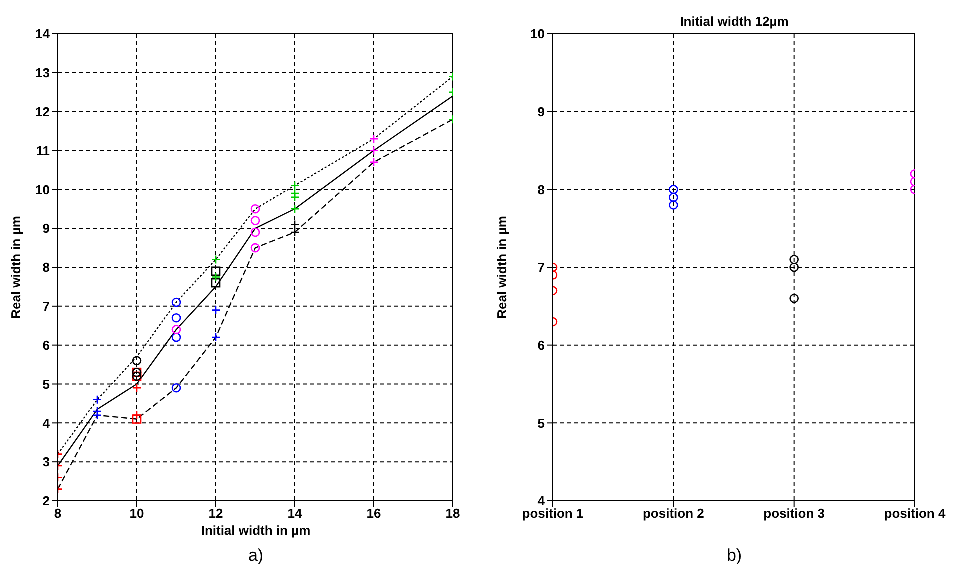 This screenshot has height=565, width=972. Describe the element at coordinates (915, 514) in the screenshot. I see `x-tick-label: position 4` at that location.